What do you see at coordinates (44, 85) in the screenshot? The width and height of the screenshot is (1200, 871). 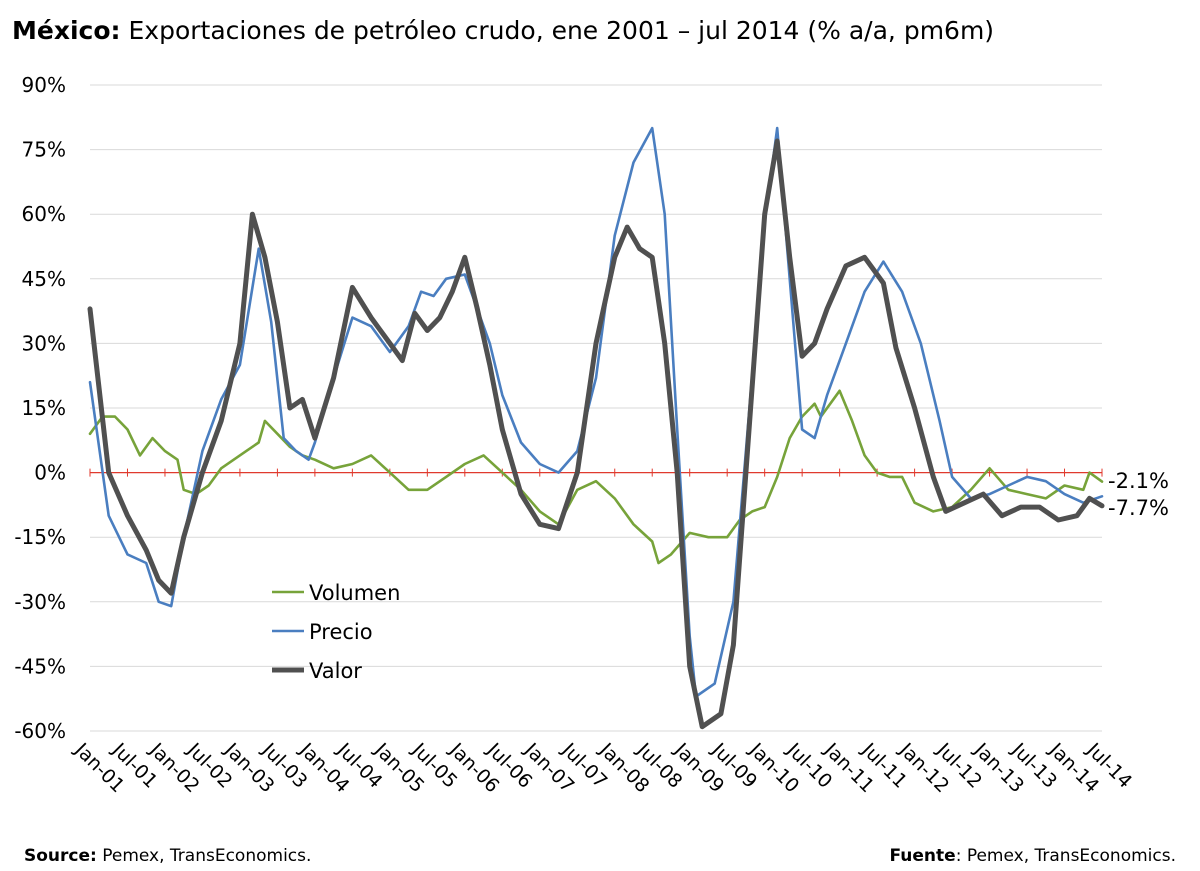 I see `y-tick-label: 90%` at bounding box center [44, 85].